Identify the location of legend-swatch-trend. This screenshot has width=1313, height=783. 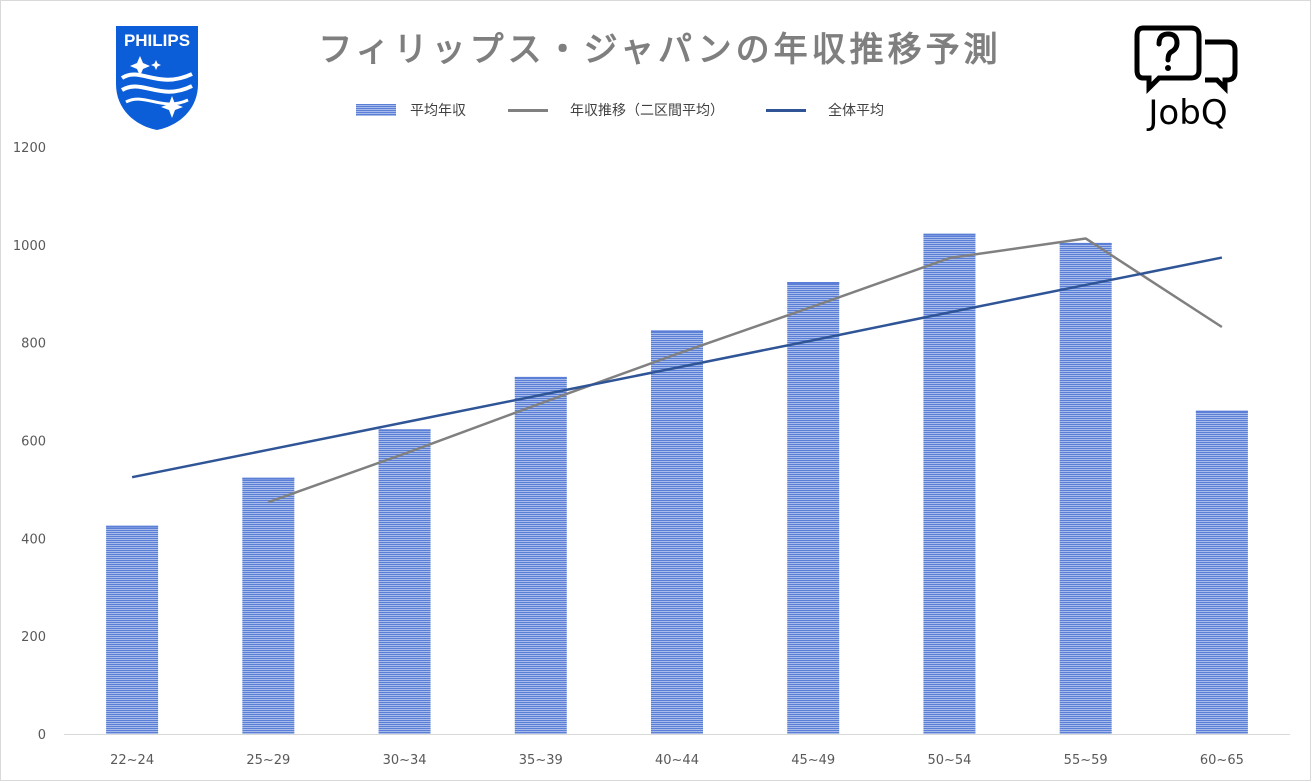
(528, 110).